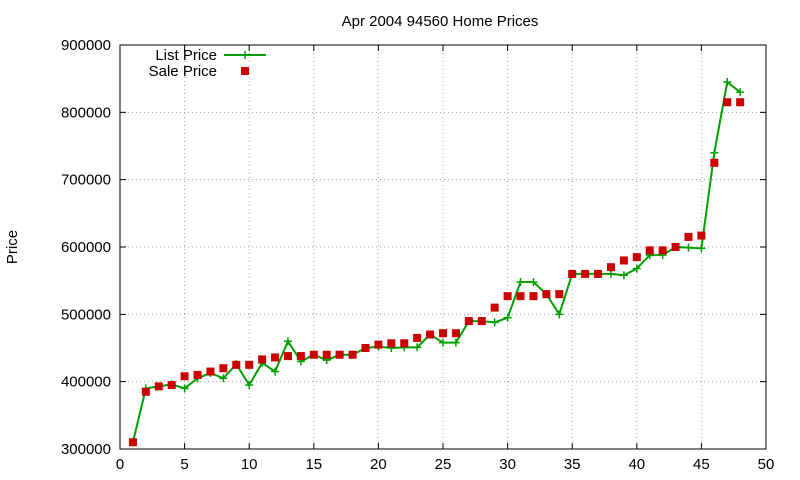 The height and width of the screenshot is (480, 800). I want to click on x-tick-label: 15, so click(313, 464).